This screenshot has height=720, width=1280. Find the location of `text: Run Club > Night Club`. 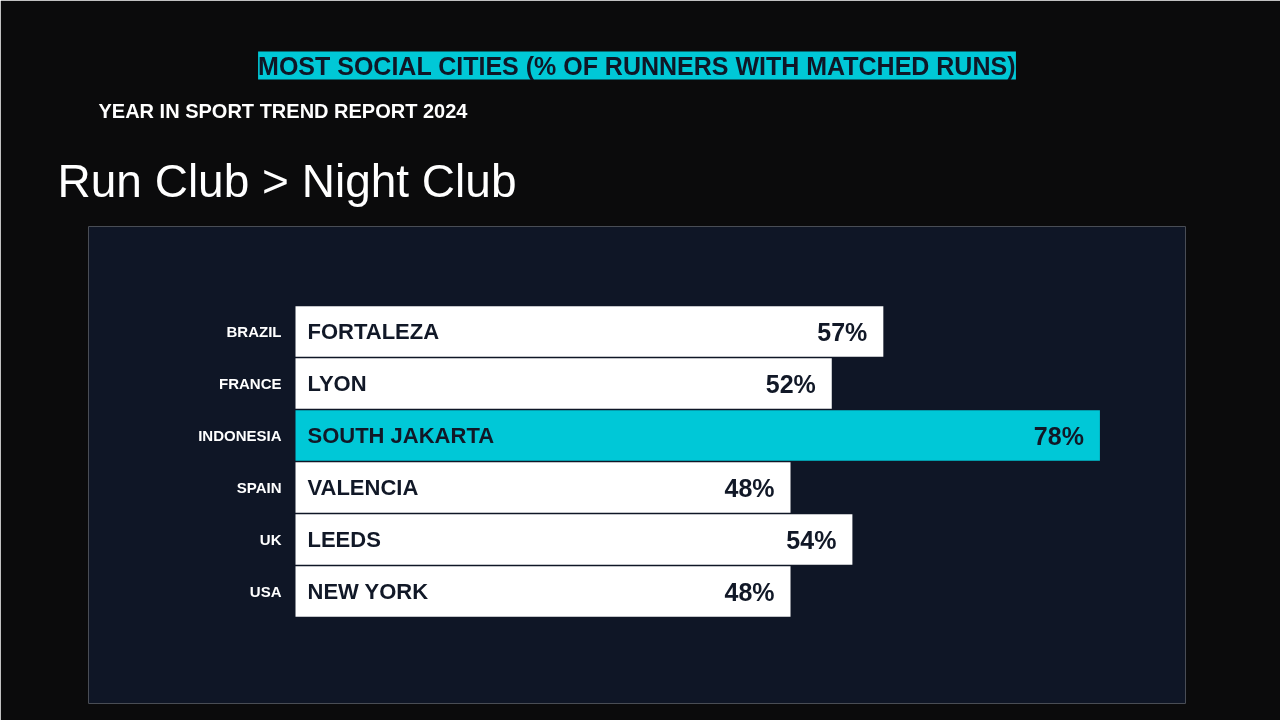

text: Run Club > Night Club is located at coordinates (287, 180).